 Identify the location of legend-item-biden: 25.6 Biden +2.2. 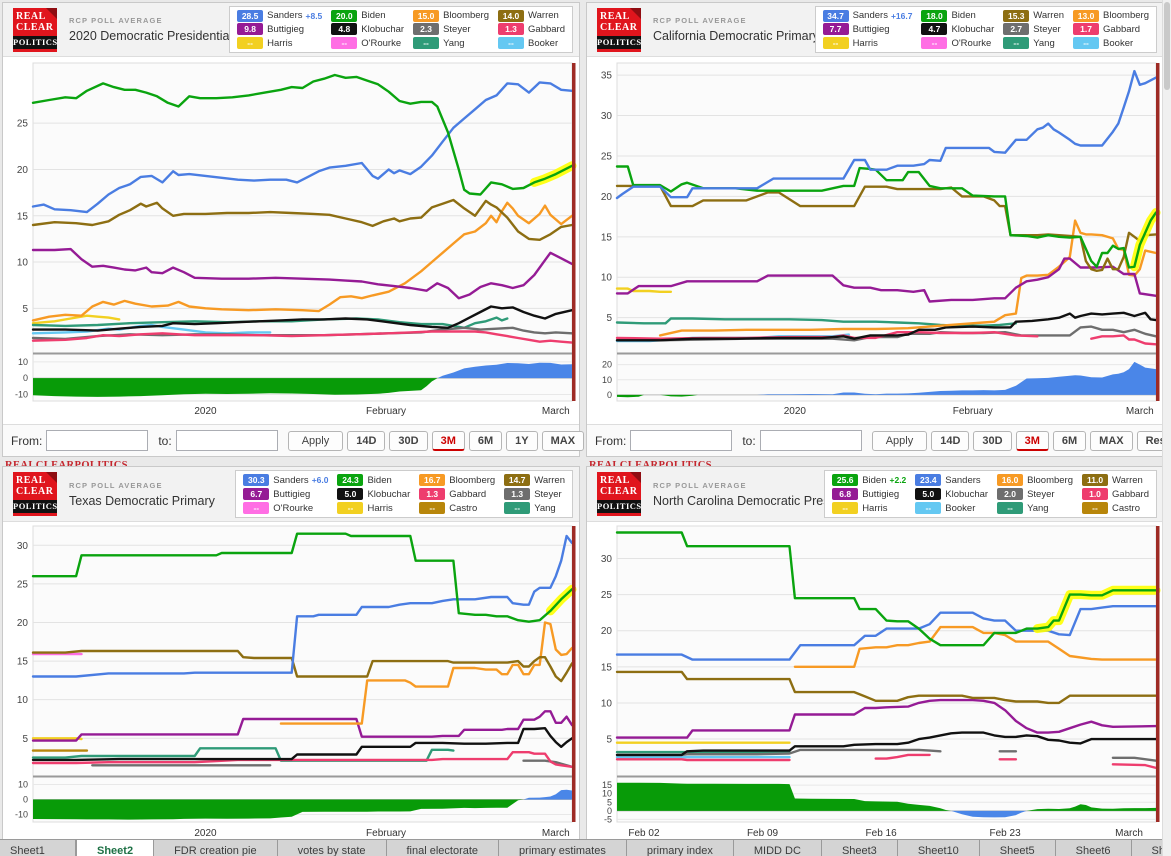
(869, 480).